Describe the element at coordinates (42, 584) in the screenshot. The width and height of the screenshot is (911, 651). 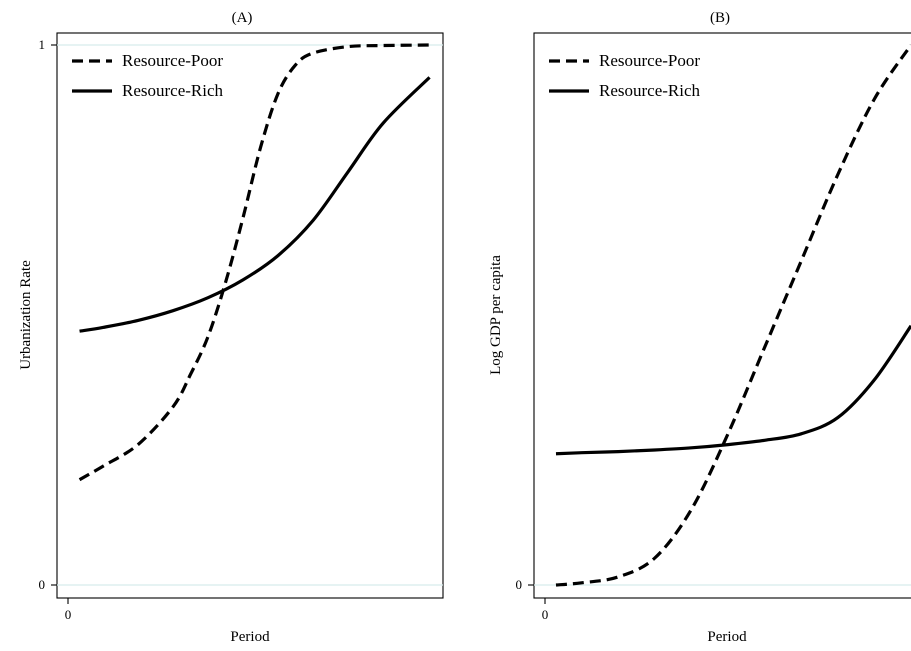
I see `panel-a-y-tick-label-0: 0` at that location.